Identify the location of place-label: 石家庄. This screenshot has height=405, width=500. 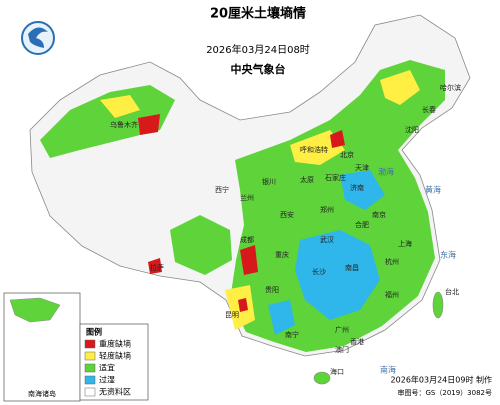
(335, 177).